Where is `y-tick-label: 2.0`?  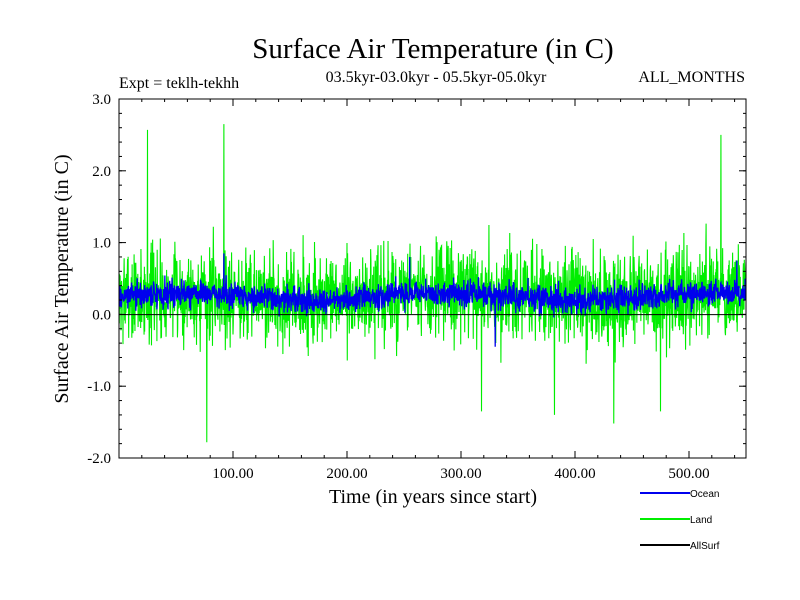 y-tick-label: 2.0 is located at coordinates (101, 172).